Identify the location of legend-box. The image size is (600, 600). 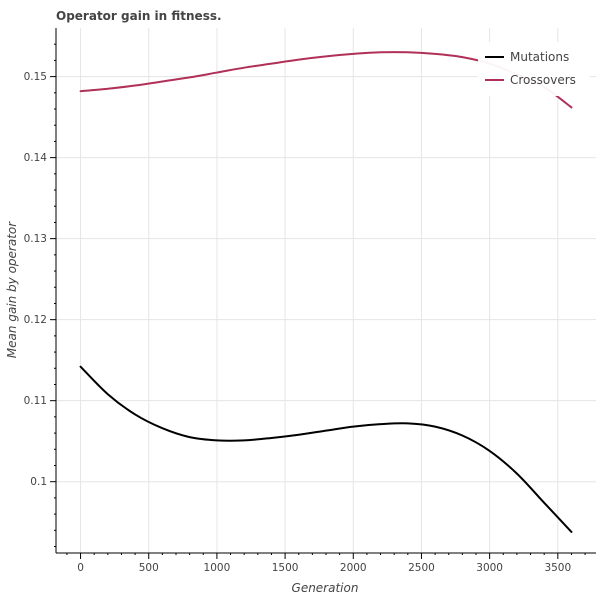
(534, 69).